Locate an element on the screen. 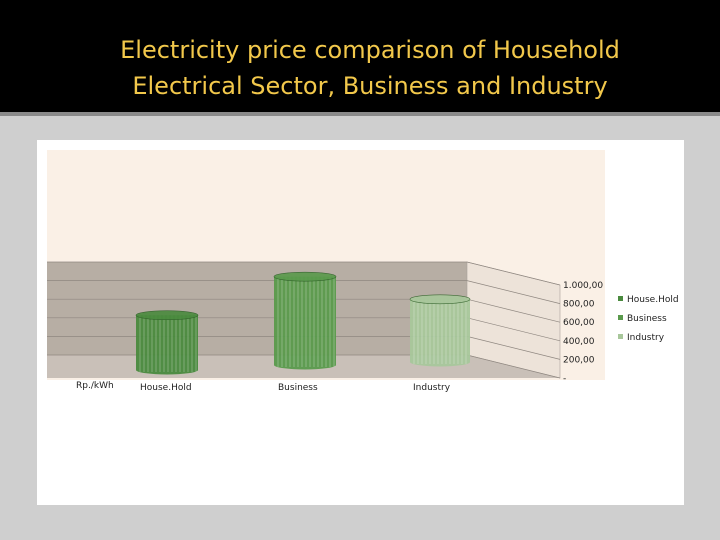  y-tick-label: 800,00 is located at coordinates (579, 305).